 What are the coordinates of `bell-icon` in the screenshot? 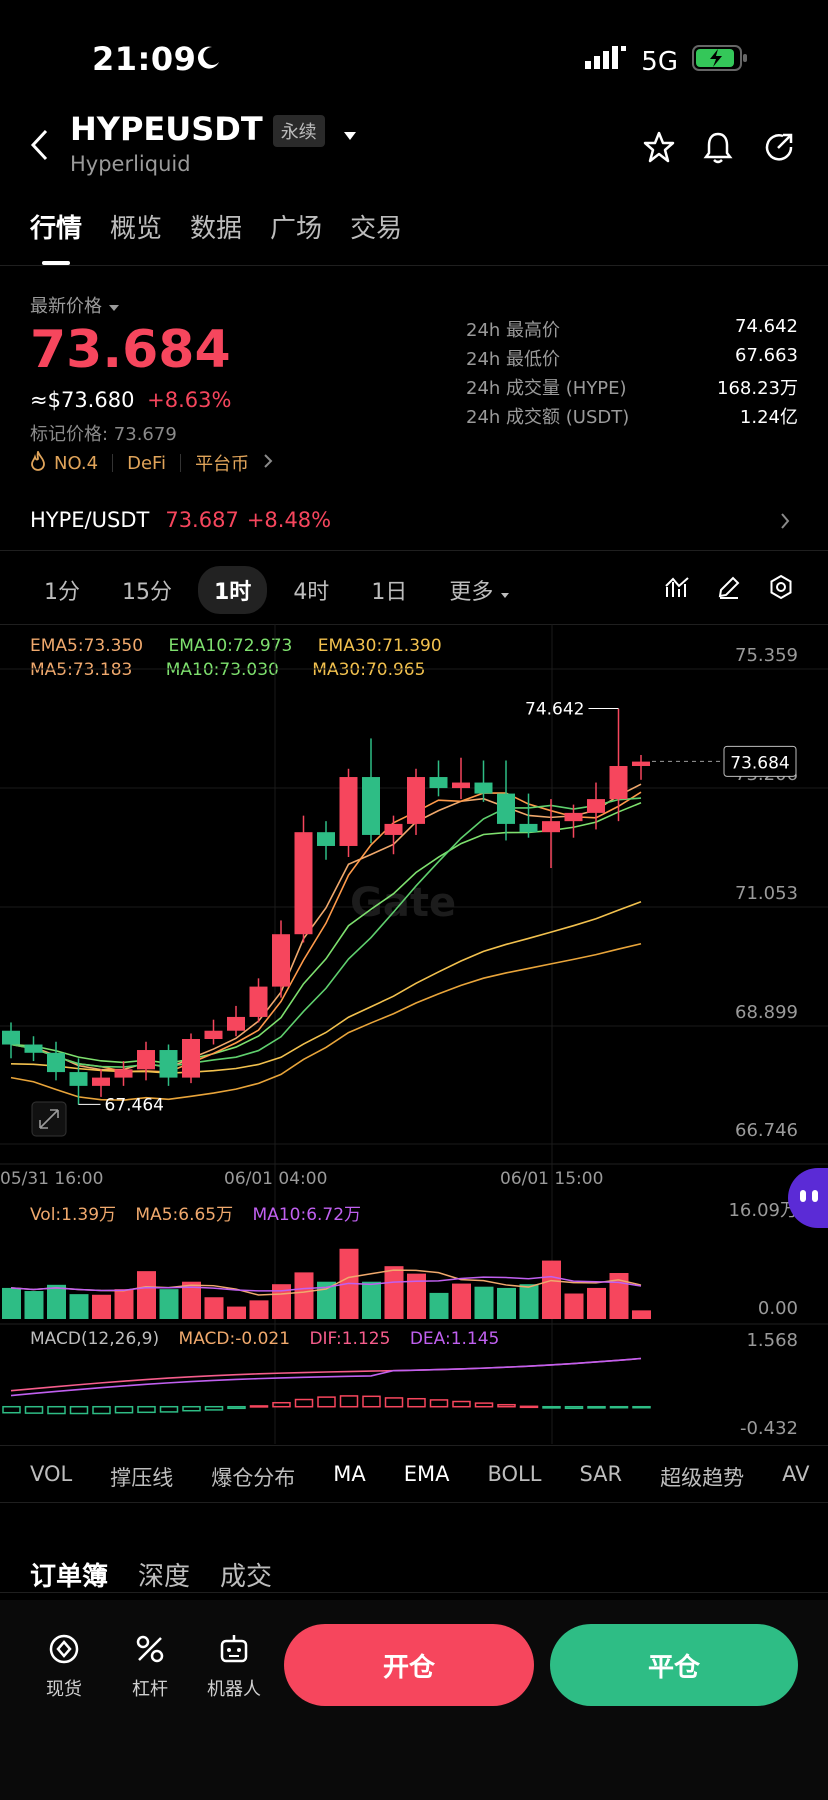 It's located at (718, 149).